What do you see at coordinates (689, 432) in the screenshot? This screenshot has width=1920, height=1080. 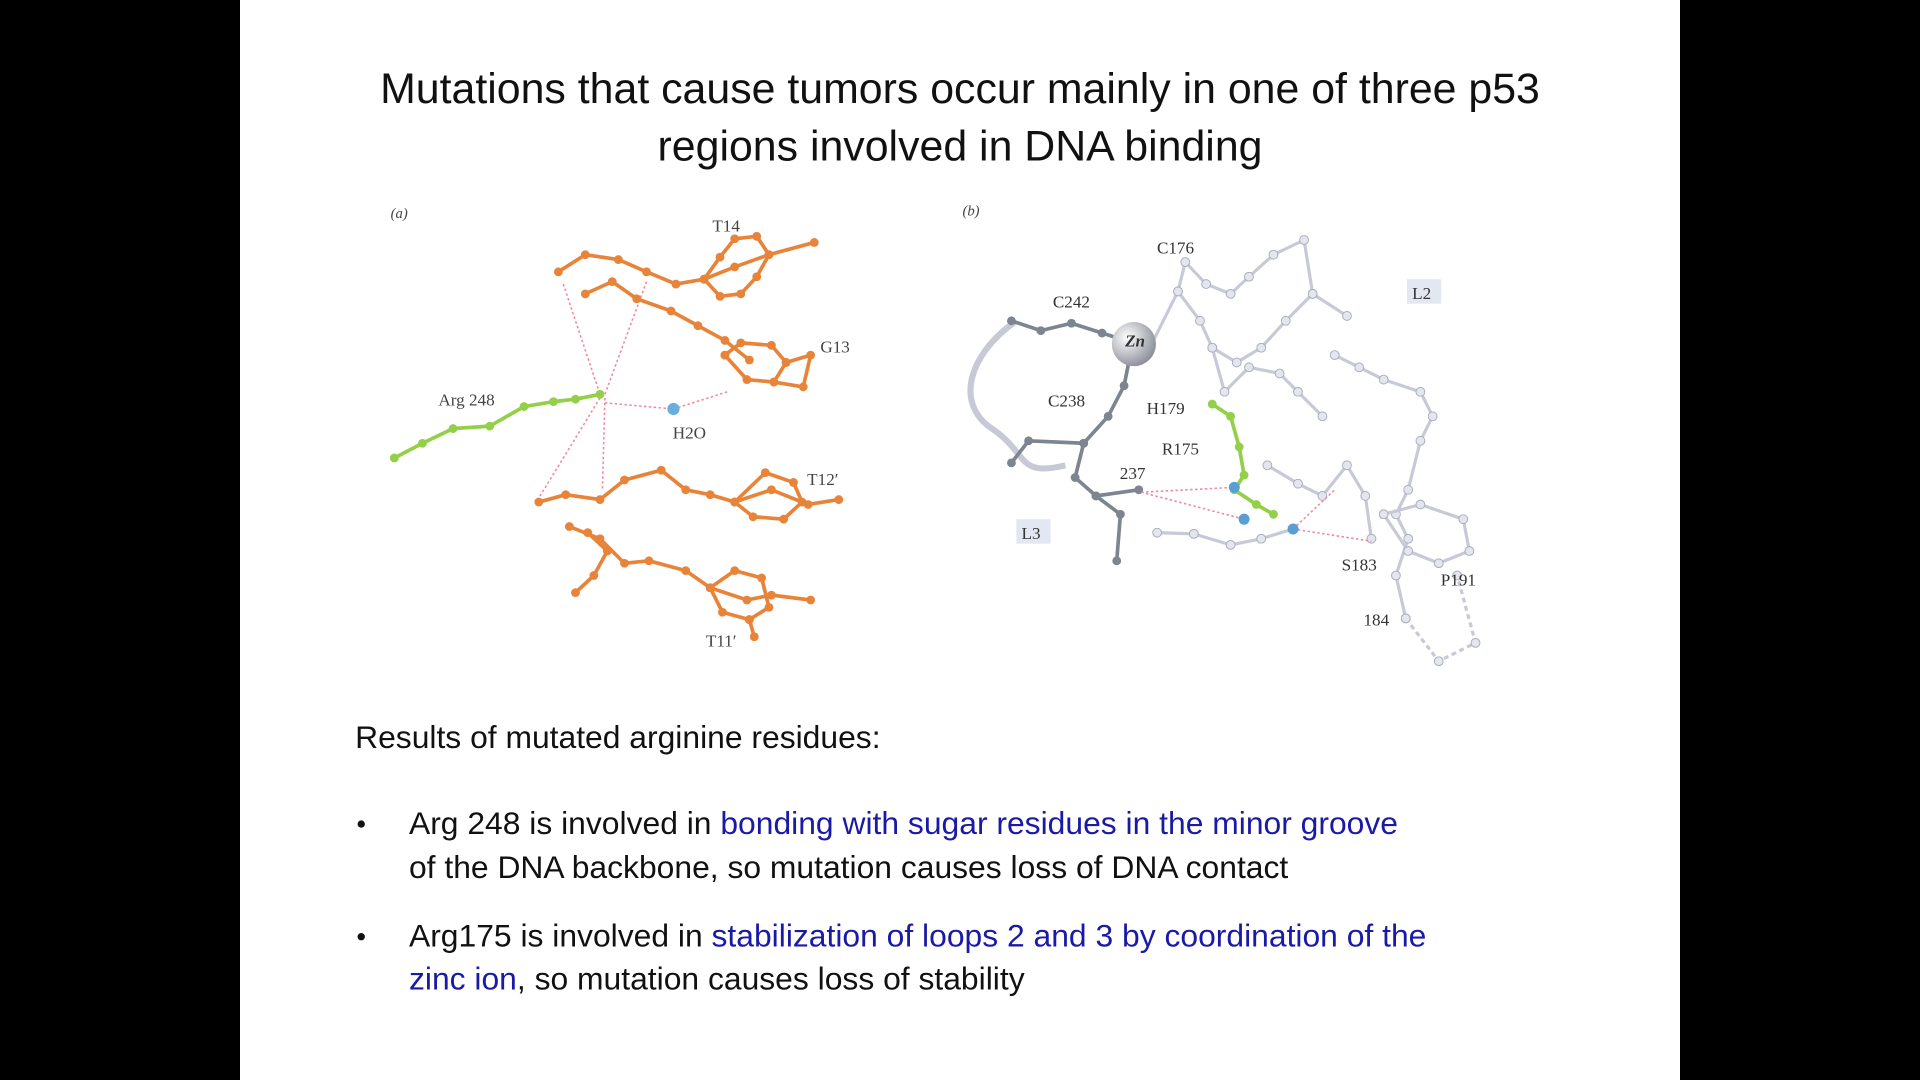 I see `molecule-label: H2O` at bounding box center [689, 432].